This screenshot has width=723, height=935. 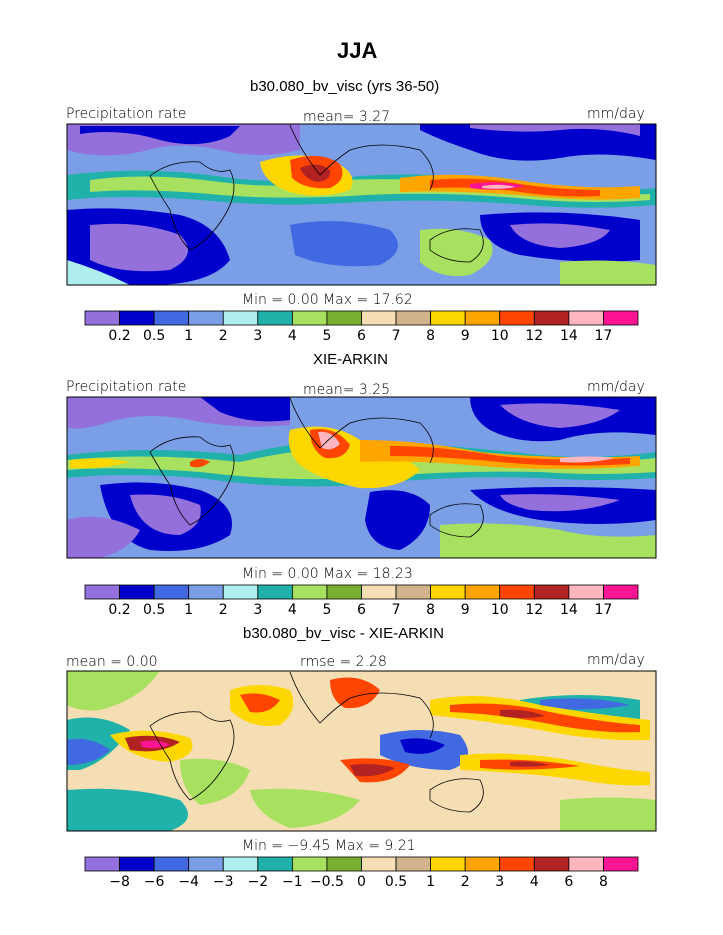 What do you see at coordinates (616, 387) in the screenshot?
I see `panel-2-right-label: mm/day` at bounding box center [616, 387].